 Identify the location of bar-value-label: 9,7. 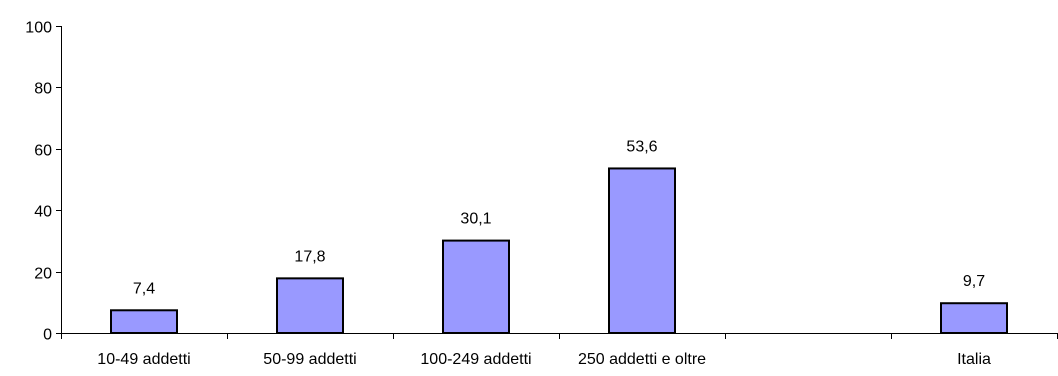
(974, 281).